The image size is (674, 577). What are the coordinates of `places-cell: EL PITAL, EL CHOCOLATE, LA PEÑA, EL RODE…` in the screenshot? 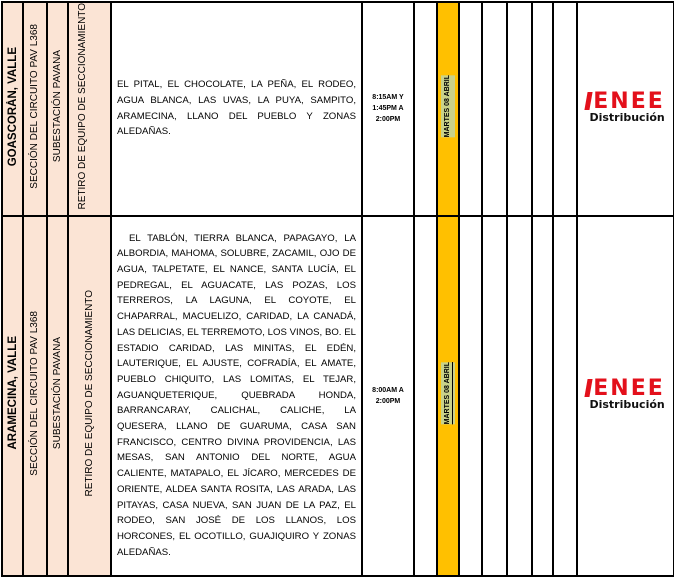 It's located at (236, 109).